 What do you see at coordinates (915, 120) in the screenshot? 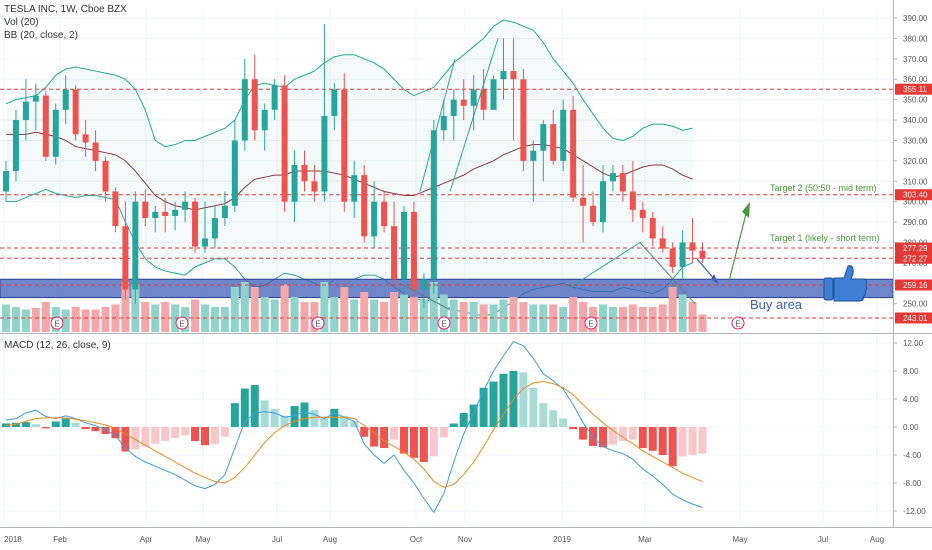
I see `y-tick-label: 340.00` at bounding box center [915, 120].